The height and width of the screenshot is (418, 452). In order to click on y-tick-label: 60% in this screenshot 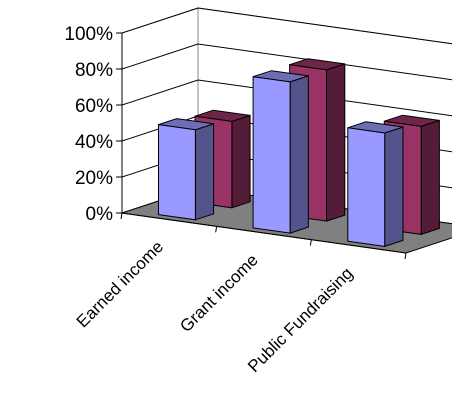, I will do `click(94, 106)`.